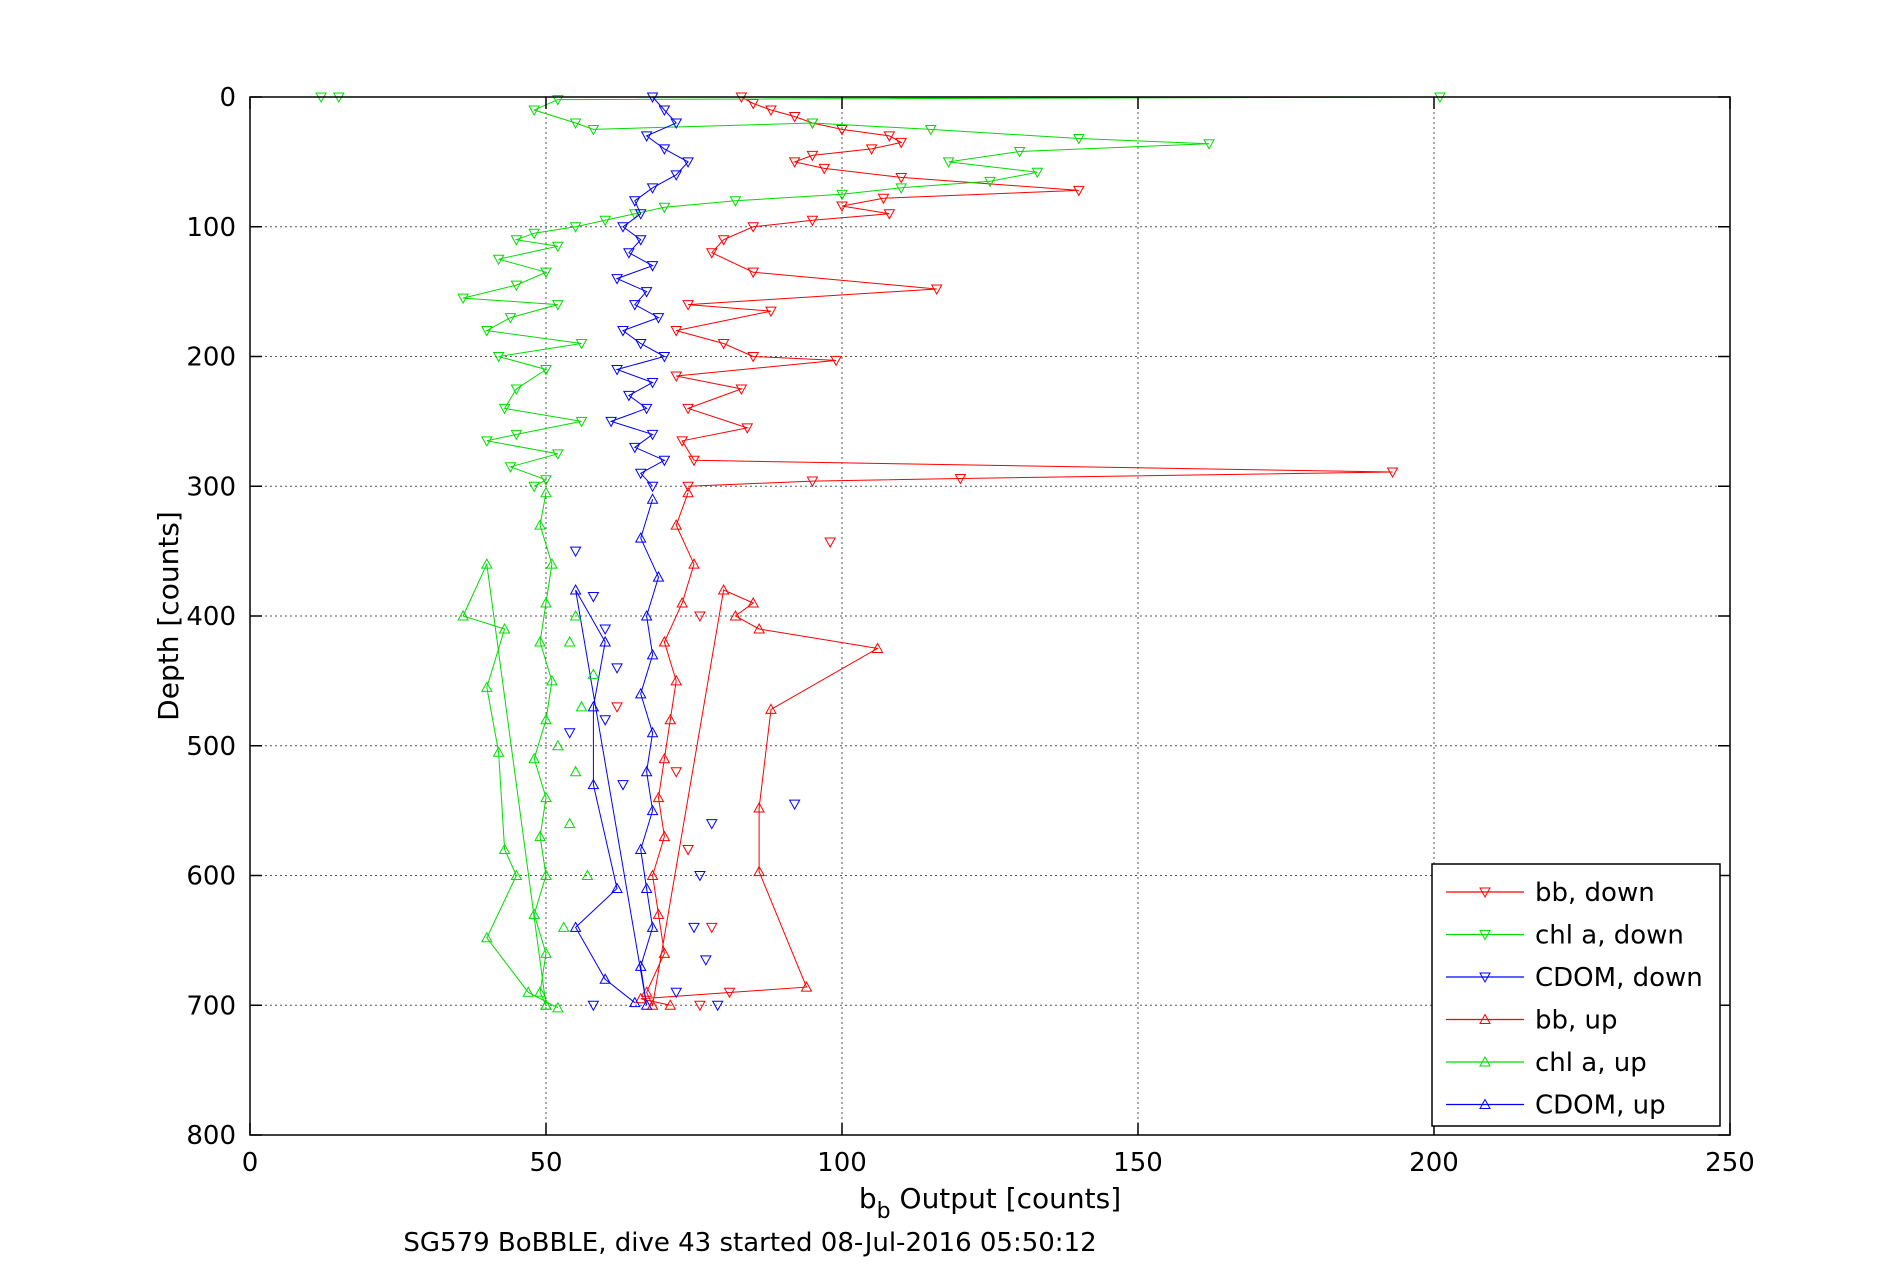 The image size is (1891, 1267). Describe the element at coordinates (211, 617) in the screenshot. I see `y-tick-label: 400` at that location.